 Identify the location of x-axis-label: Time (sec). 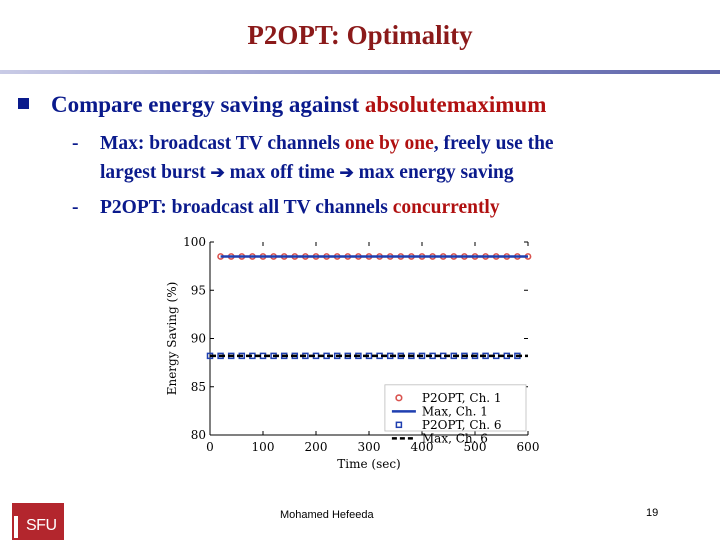
(368, 464).